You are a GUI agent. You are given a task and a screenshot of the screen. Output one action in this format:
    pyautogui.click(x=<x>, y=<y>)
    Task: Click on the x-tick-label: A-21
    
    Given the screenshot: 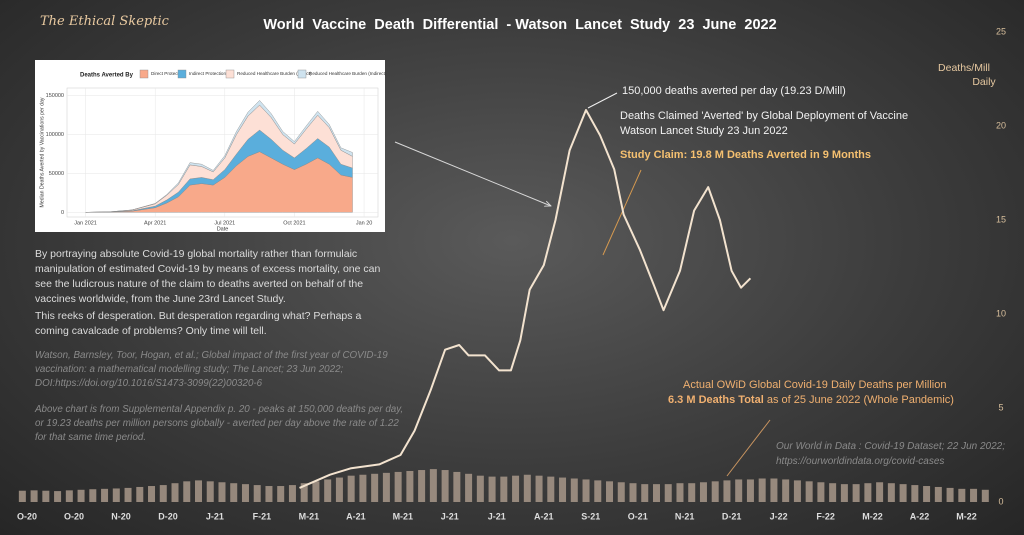 What is the action you would take?
    pyautogui.click(x=356, y=516)
    